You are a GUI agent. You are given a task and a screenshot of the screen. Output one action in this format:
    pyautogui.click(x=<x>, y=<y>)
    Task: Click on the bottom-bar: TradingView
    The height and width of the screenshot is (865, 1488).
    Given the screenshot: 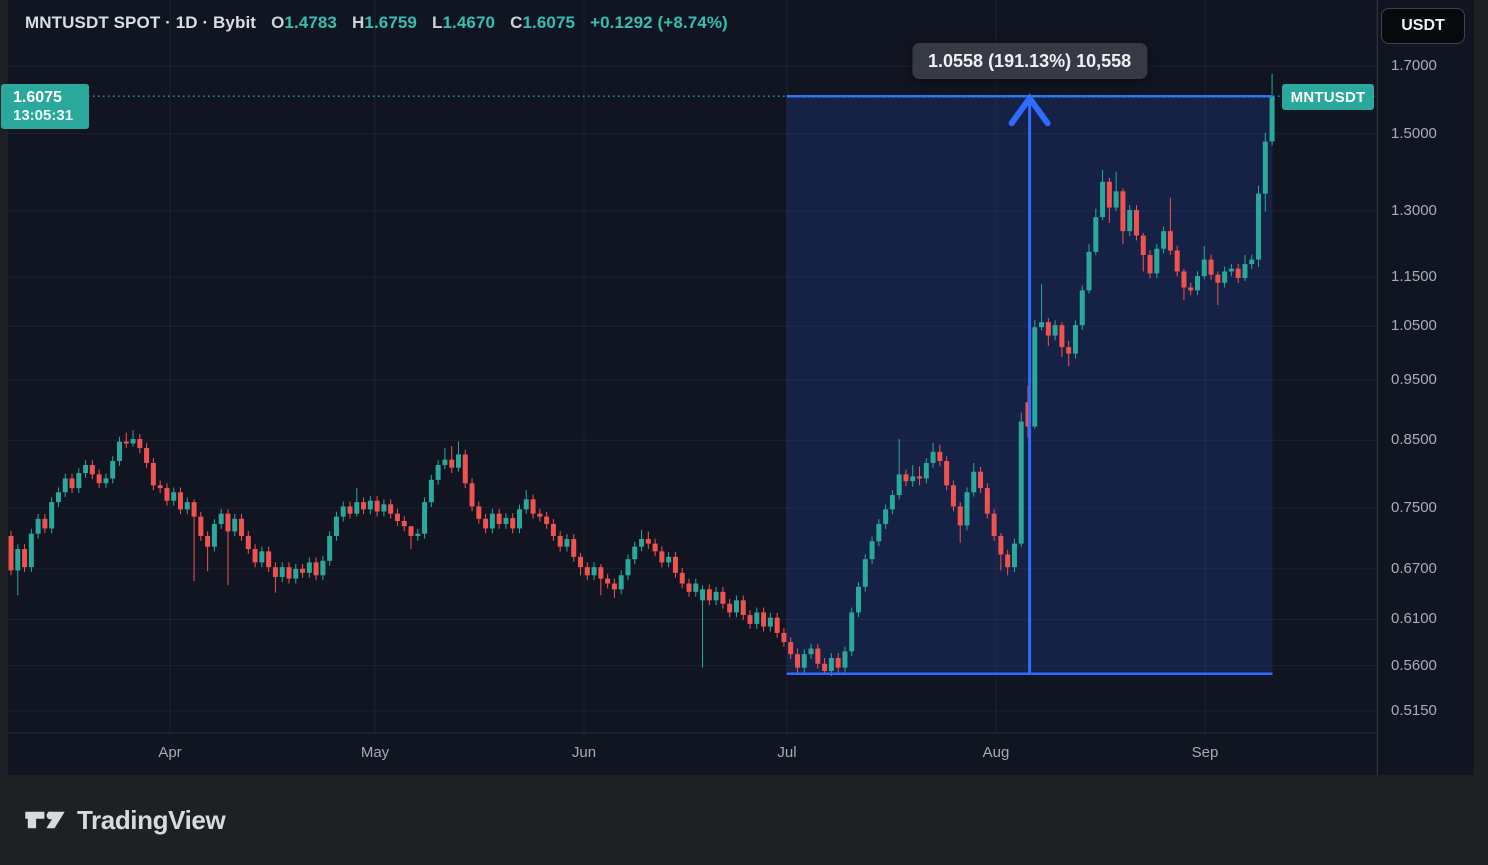 What is the action you would take?
    pyautogui.click(x=744, y=820)
    